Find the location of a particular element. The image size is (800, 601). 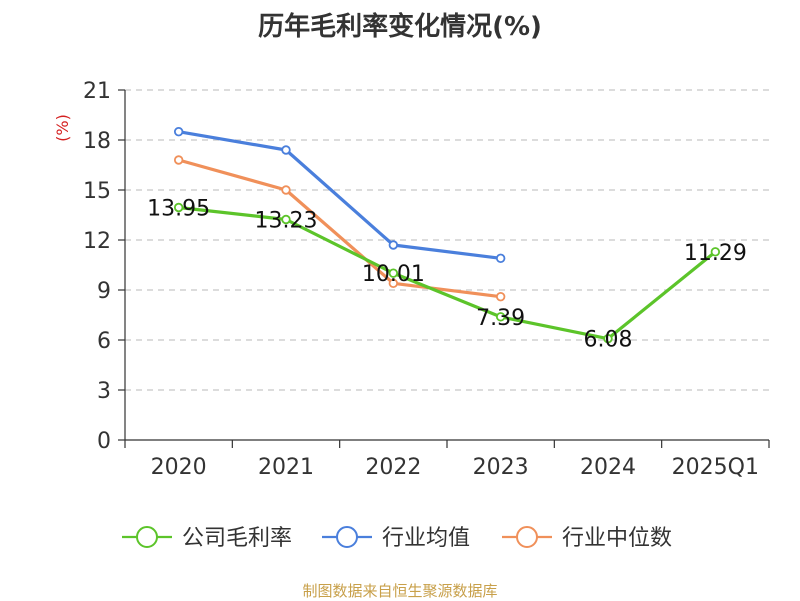

x-tick-label: 2022 is located at coordinates (393, 467).